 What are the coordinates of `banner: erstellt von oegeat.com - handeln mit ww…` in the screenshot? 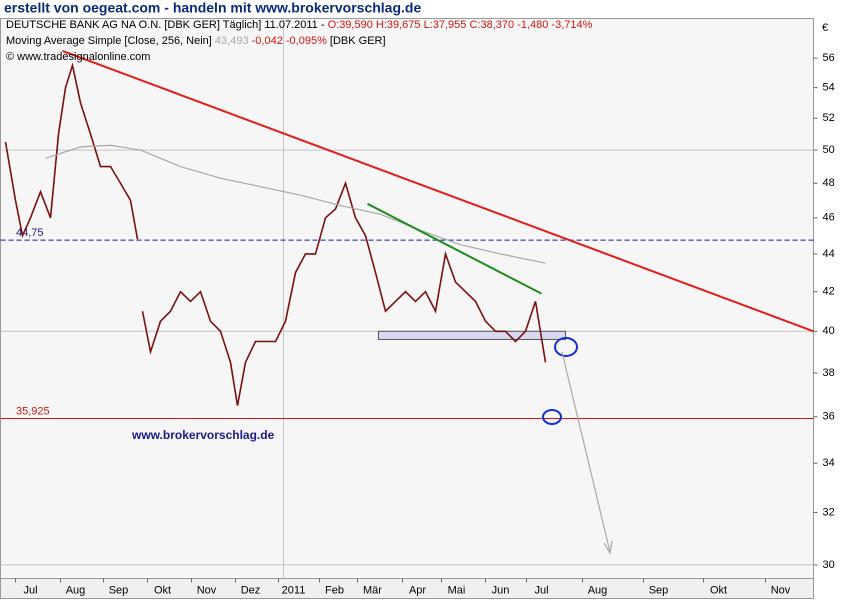 It's located at (212, 8).